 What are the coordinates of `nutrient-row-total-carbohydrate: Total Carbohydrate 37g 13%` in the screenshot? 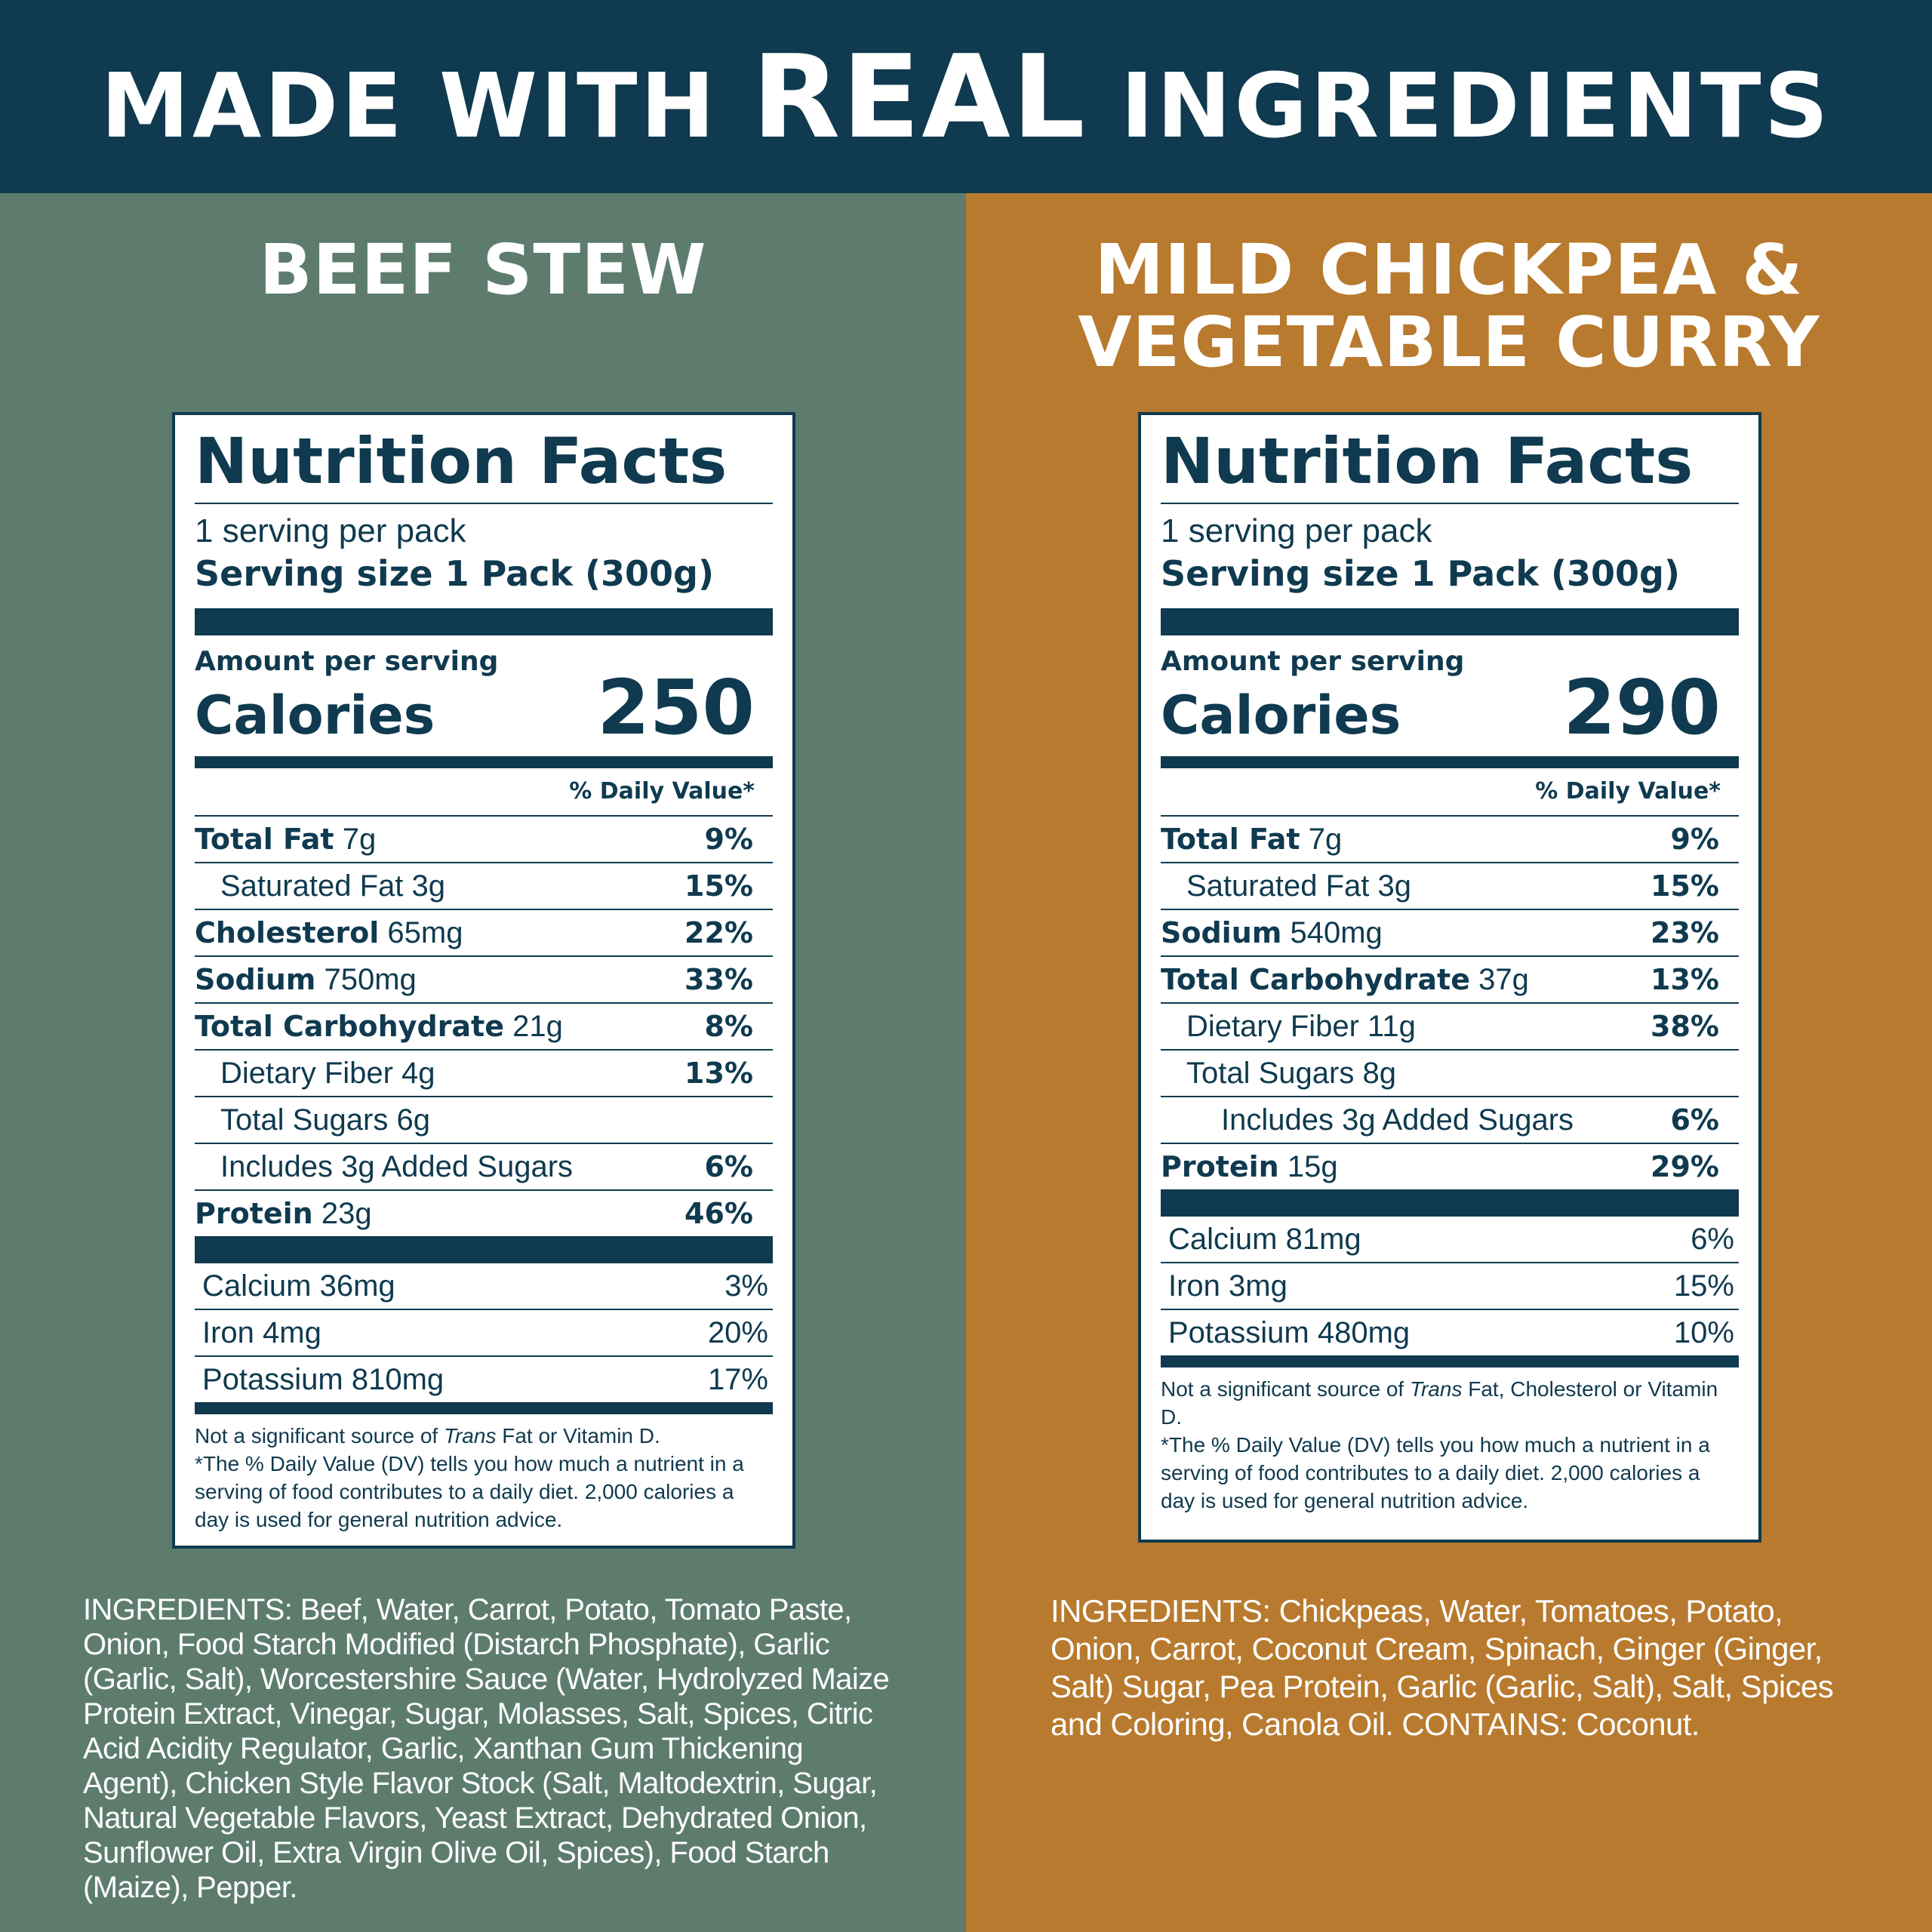 It's located at (1450, 980).